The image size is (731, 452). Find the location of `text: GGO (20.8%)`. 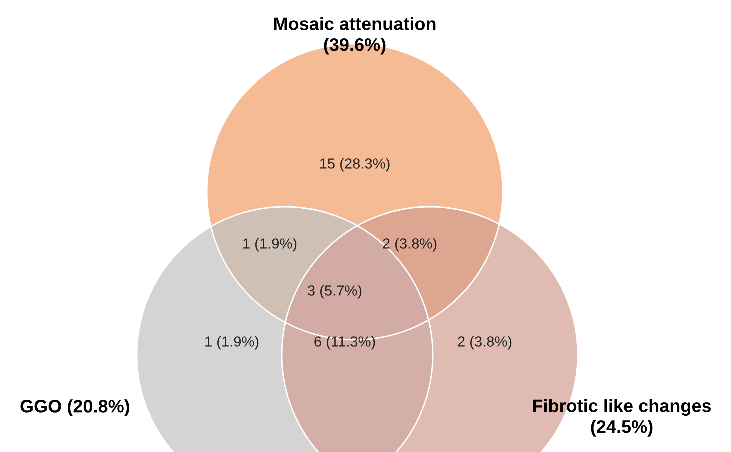

text: GGO (20.8%) is located at coordinates (75, 408).